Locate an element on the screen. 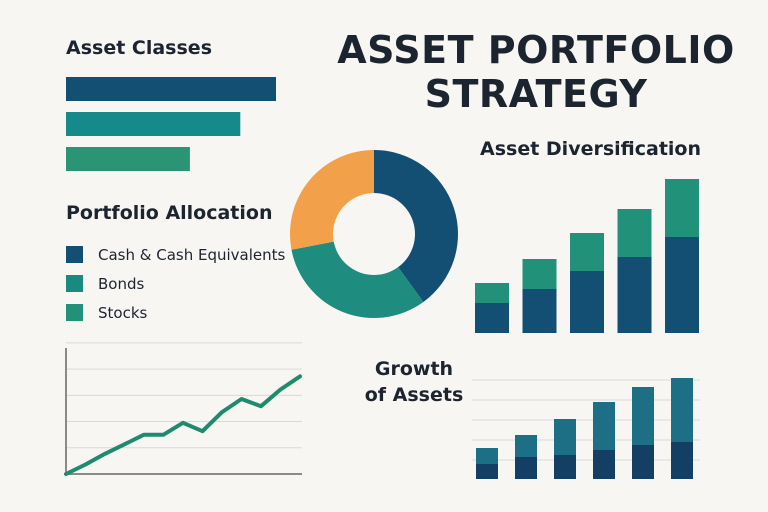 Image resolution: width=768 pixels, height=512 pixels. legend-item-bonds: Bonds is located at coordinates (175, 283).